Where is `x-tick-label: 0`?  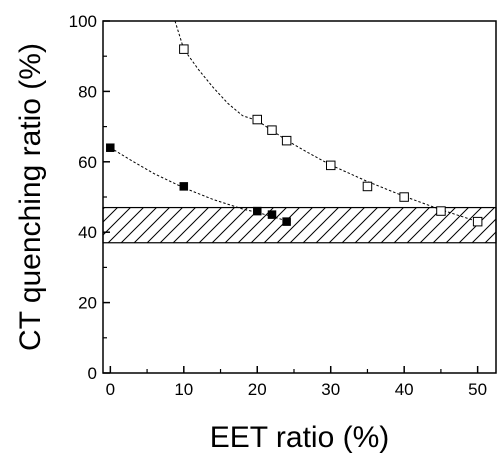 x-tick-label: 0 is located at coordinates (110, 389).